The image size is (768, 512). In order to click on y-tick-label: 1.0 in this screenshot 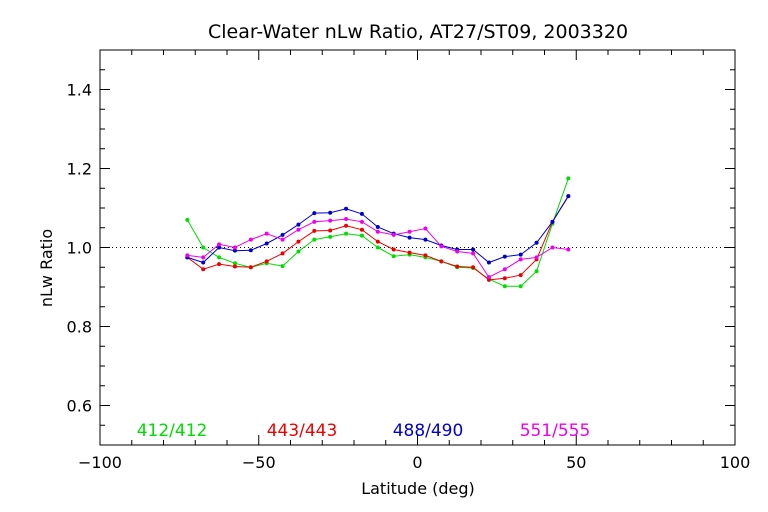, I will do `click(79, 248)`.